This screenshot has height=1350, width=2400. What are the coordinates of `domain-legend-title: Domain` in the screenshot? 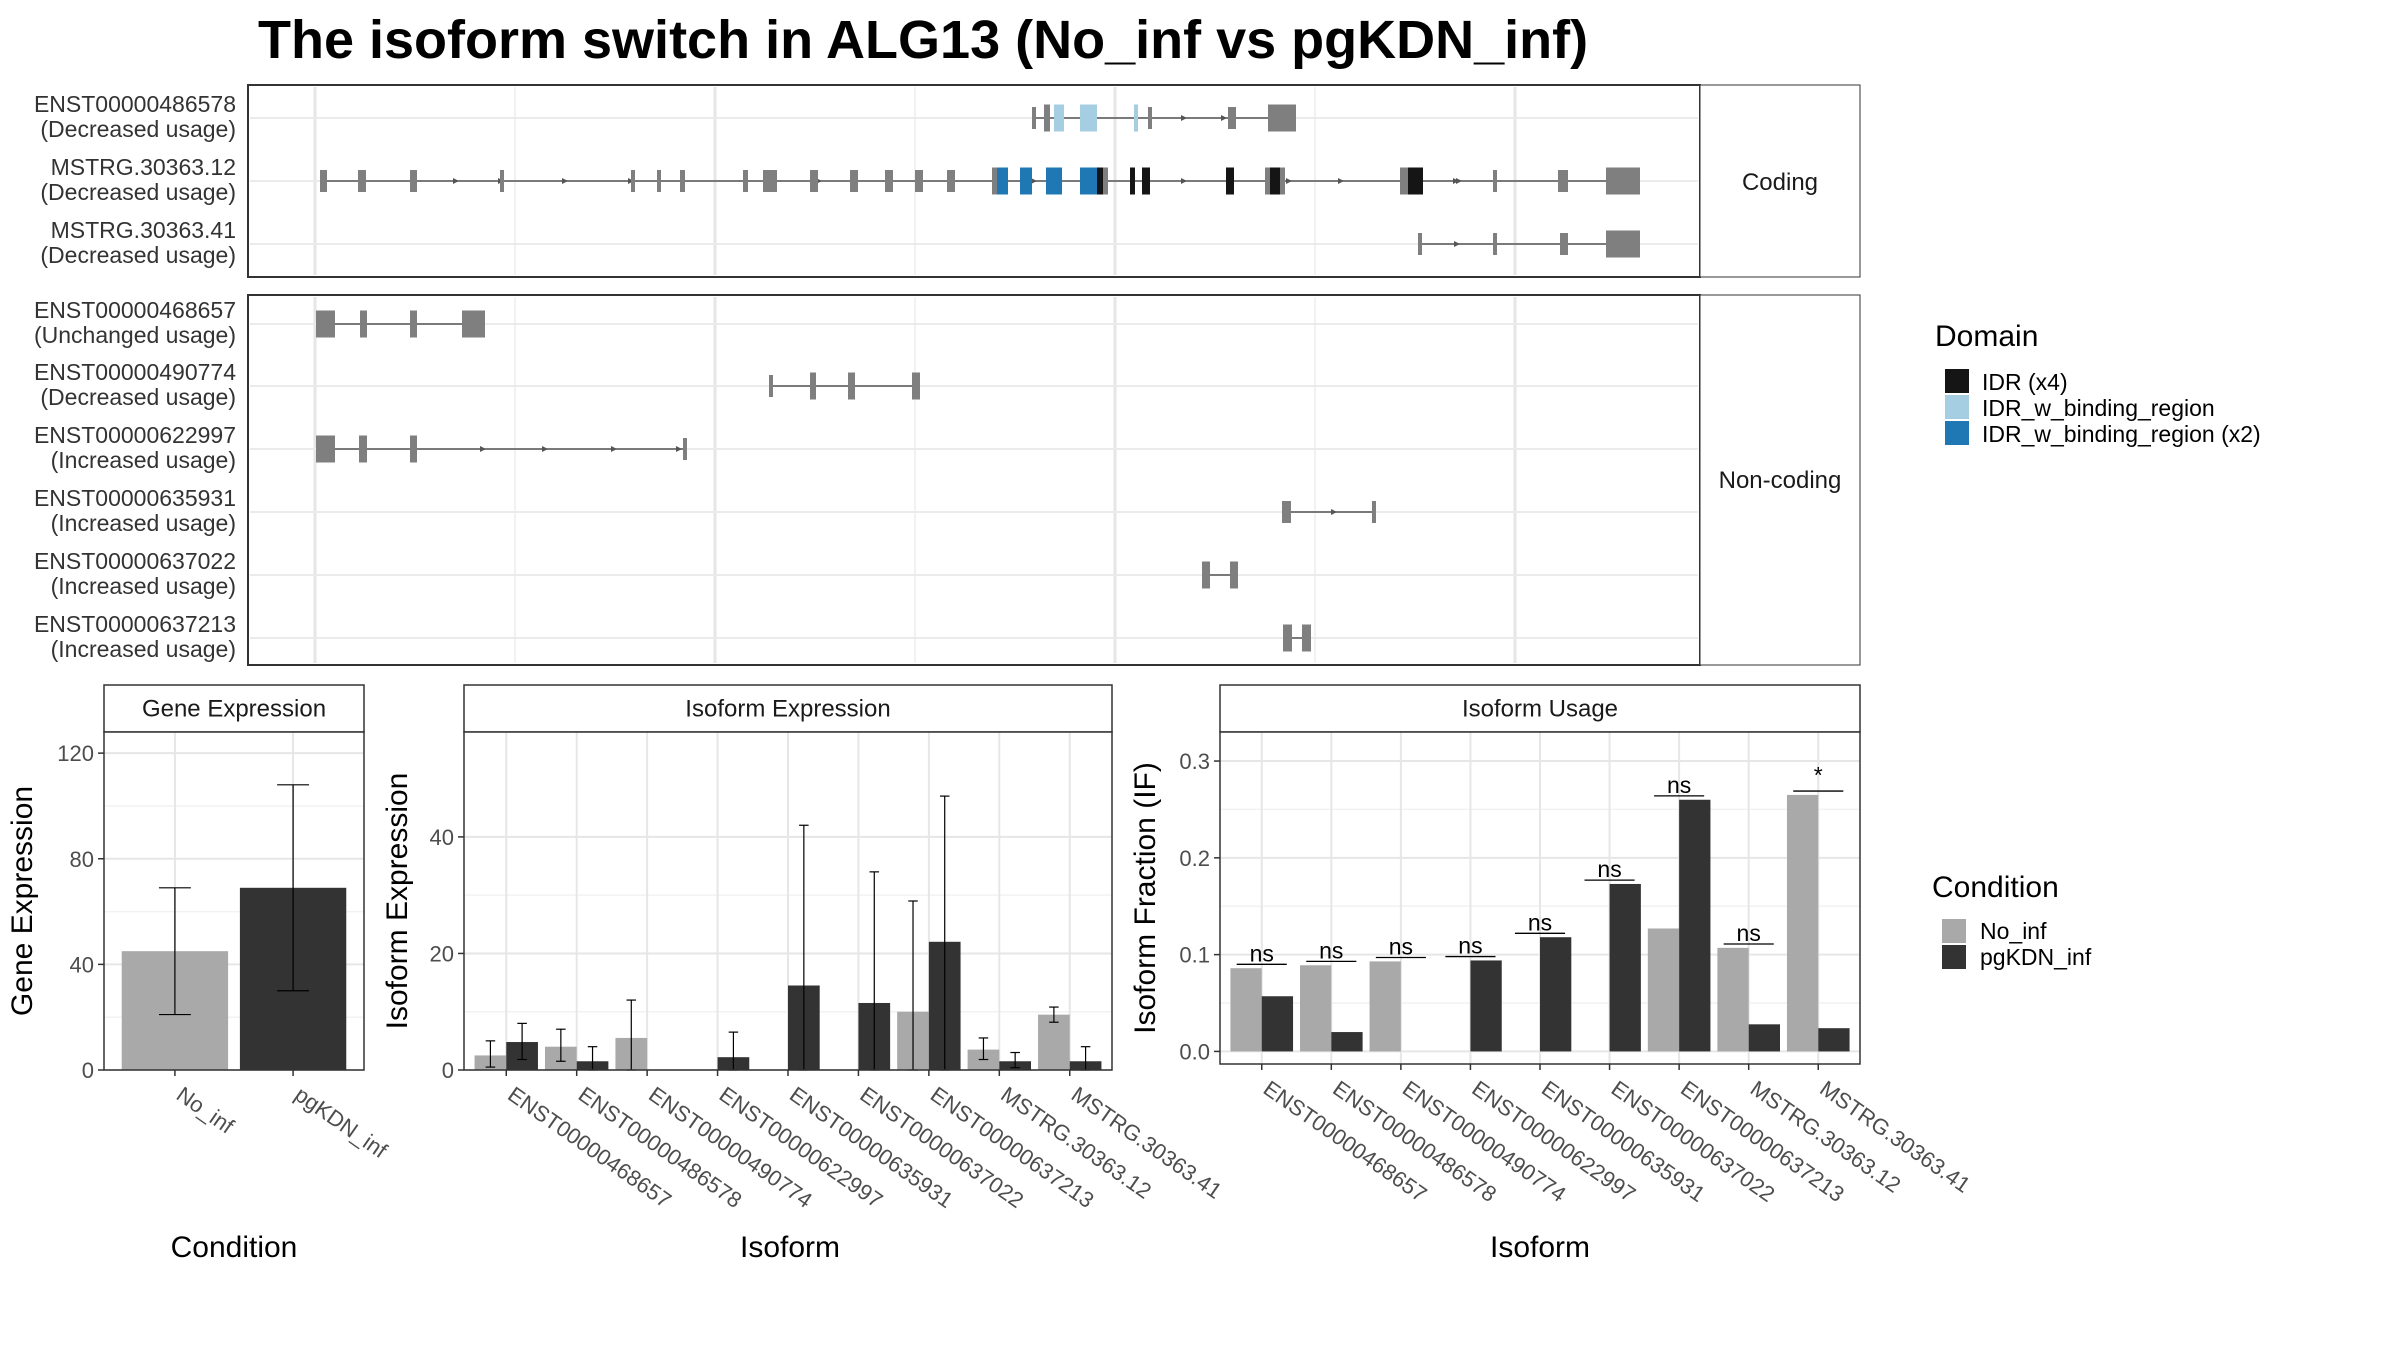 It's located at (1986, 336).